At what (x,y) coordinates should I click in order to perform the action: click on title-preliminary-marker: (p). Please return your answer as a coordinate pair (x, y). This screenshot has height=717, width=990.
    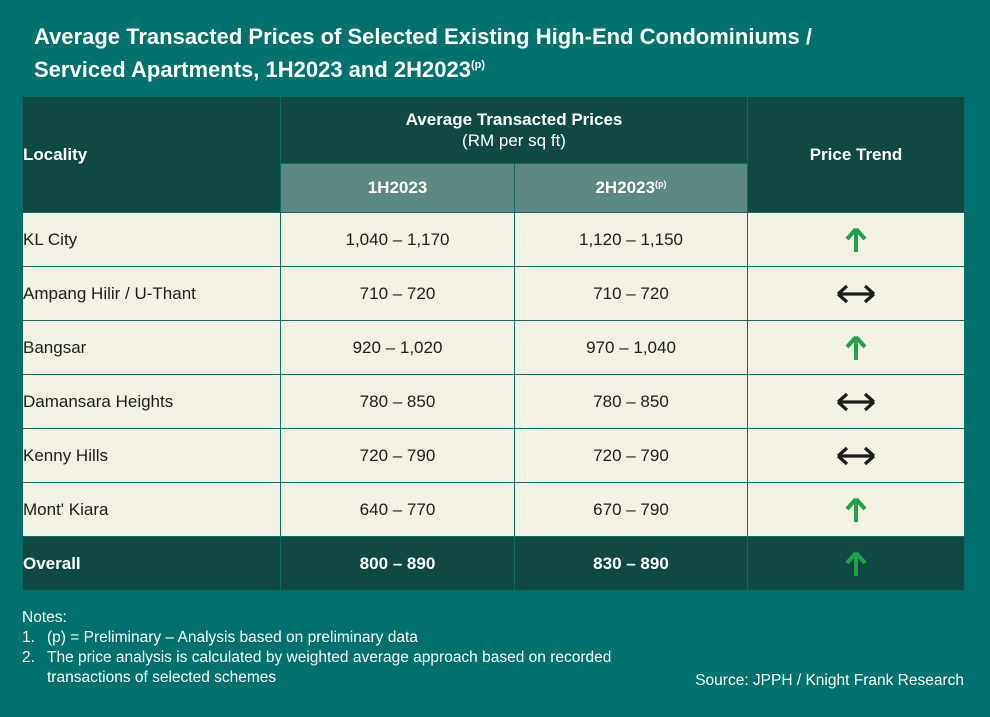
    Looking at the image, I should click on (478, 65).